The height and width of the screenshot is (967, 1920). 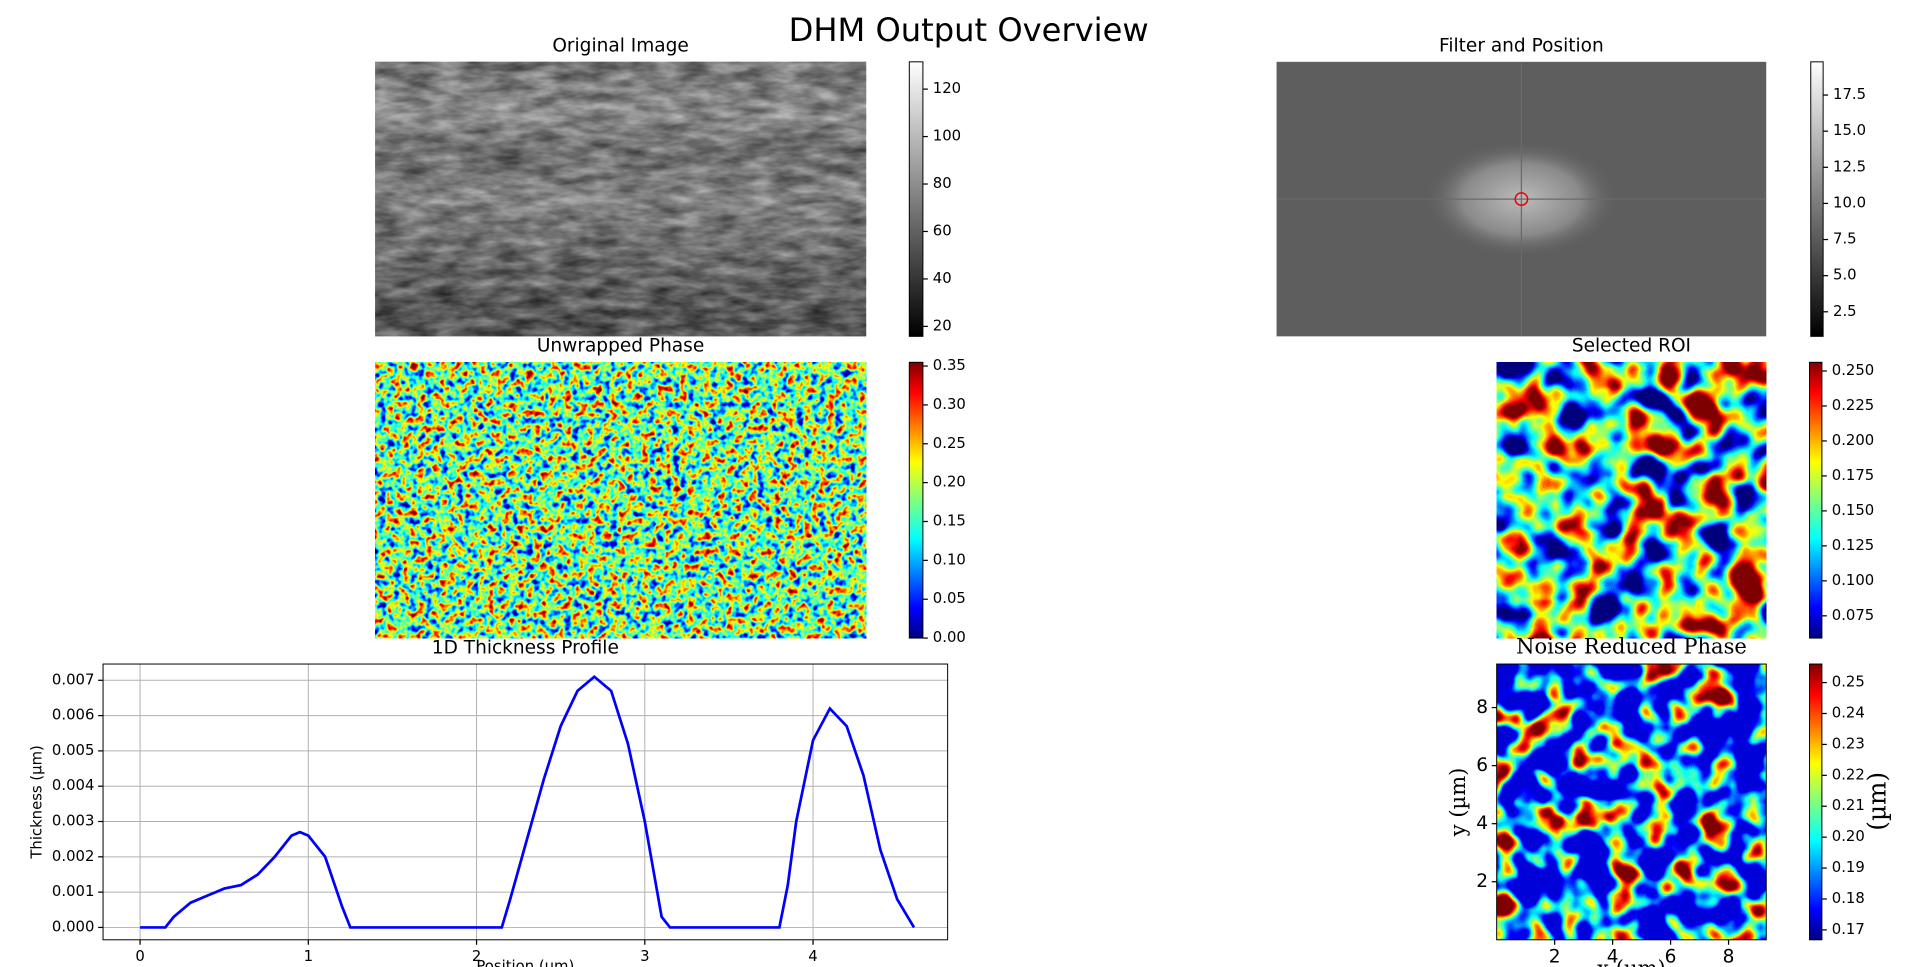 What do you see at coordinates (1848, 743) in the screenshot?
I see `colorbar-tick-label: 0.23` at bounding box center [1848, 743].